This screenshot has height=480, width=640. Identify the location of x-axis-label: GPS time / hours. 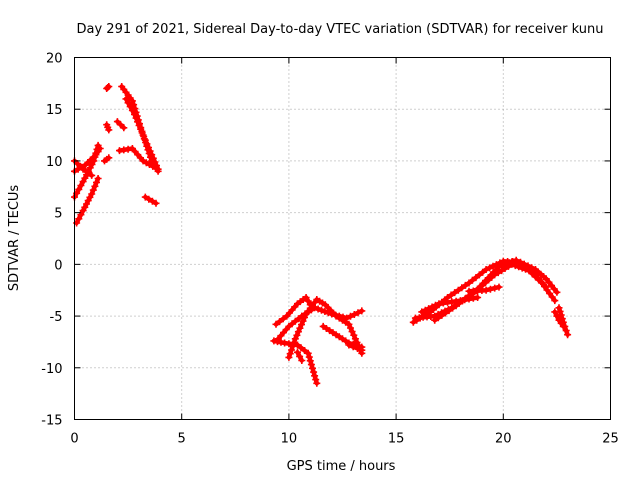
(341, 466).